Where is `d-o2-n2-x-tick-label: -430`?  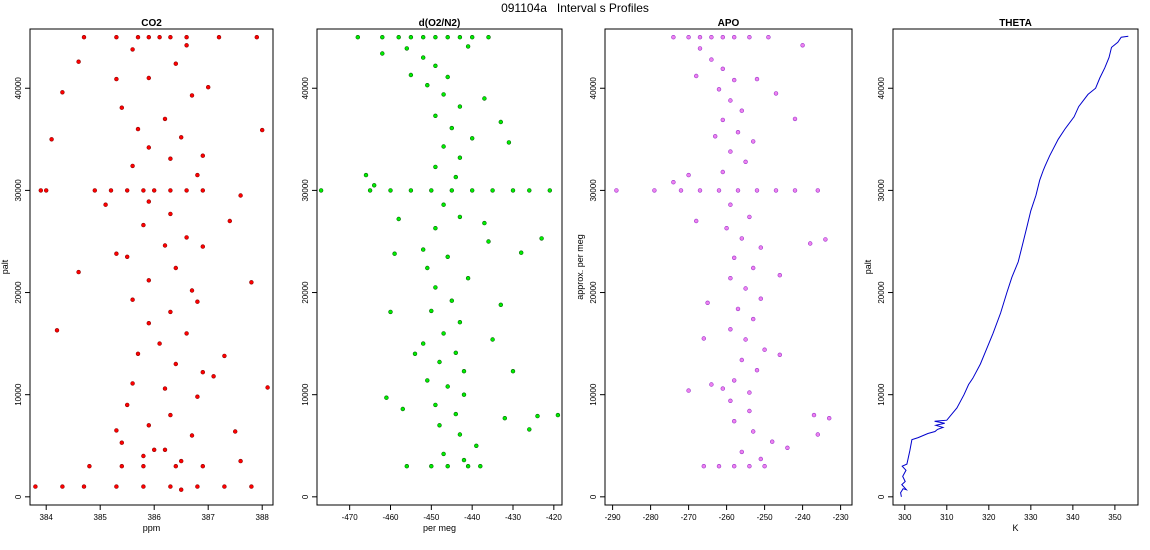 d-o2-n2-x-tick-label: -430 is located at coordinates (513, 517).